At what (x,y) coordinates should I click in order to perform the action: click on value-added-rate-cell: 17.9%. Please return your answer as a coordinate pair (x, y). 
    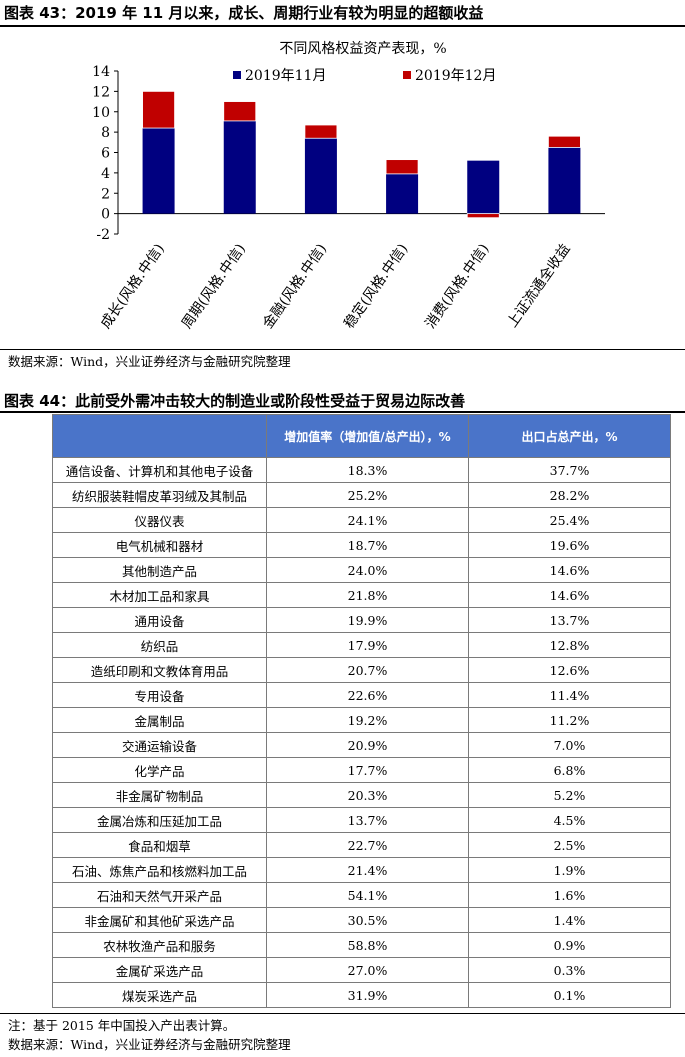
    Looking at the image, I should click on (367, 645).